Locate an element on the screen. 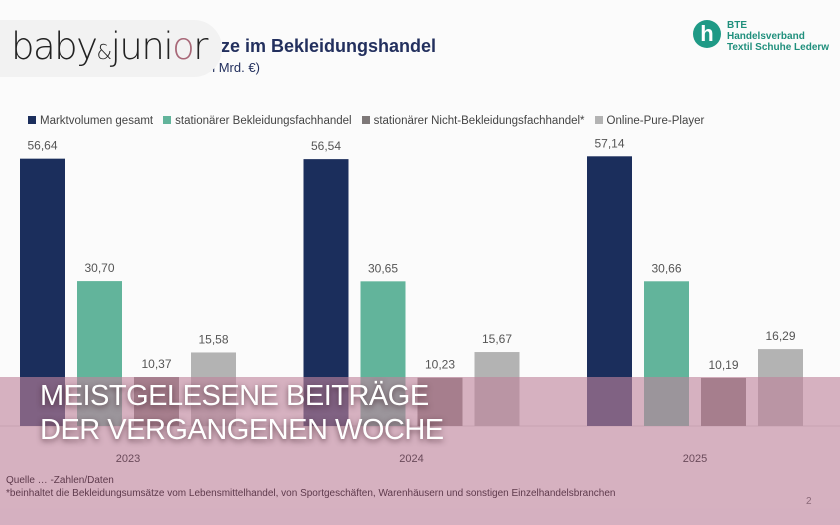 The width and height of the screenshot is (840, 525). data-label: 10,37 is located at coordinates (156, 364).